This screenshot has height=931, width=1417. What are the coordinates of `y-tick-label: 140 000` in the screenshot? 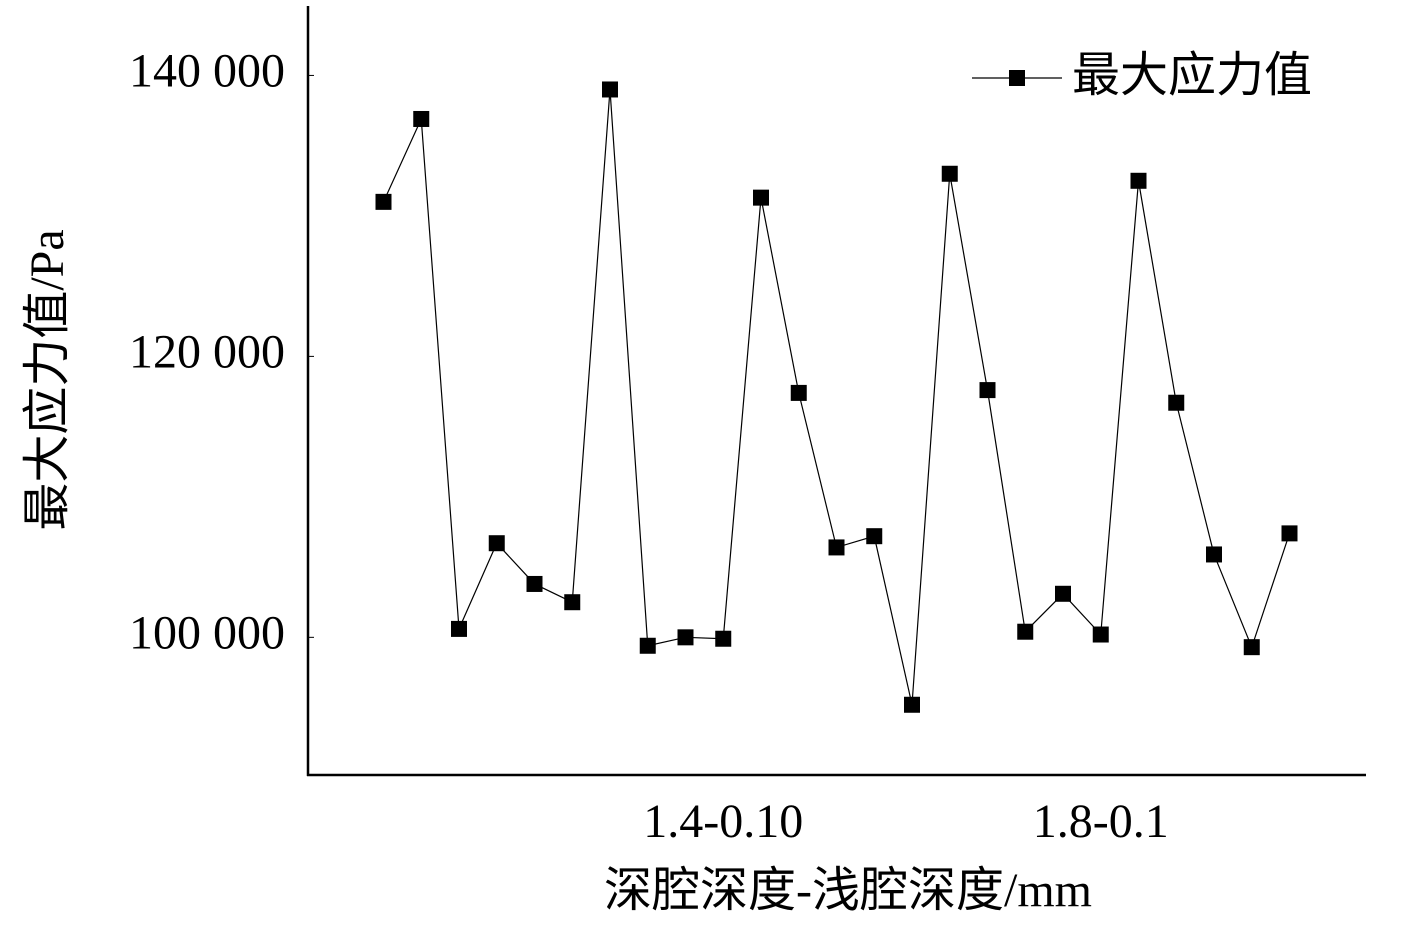 It's located at (207, 70).